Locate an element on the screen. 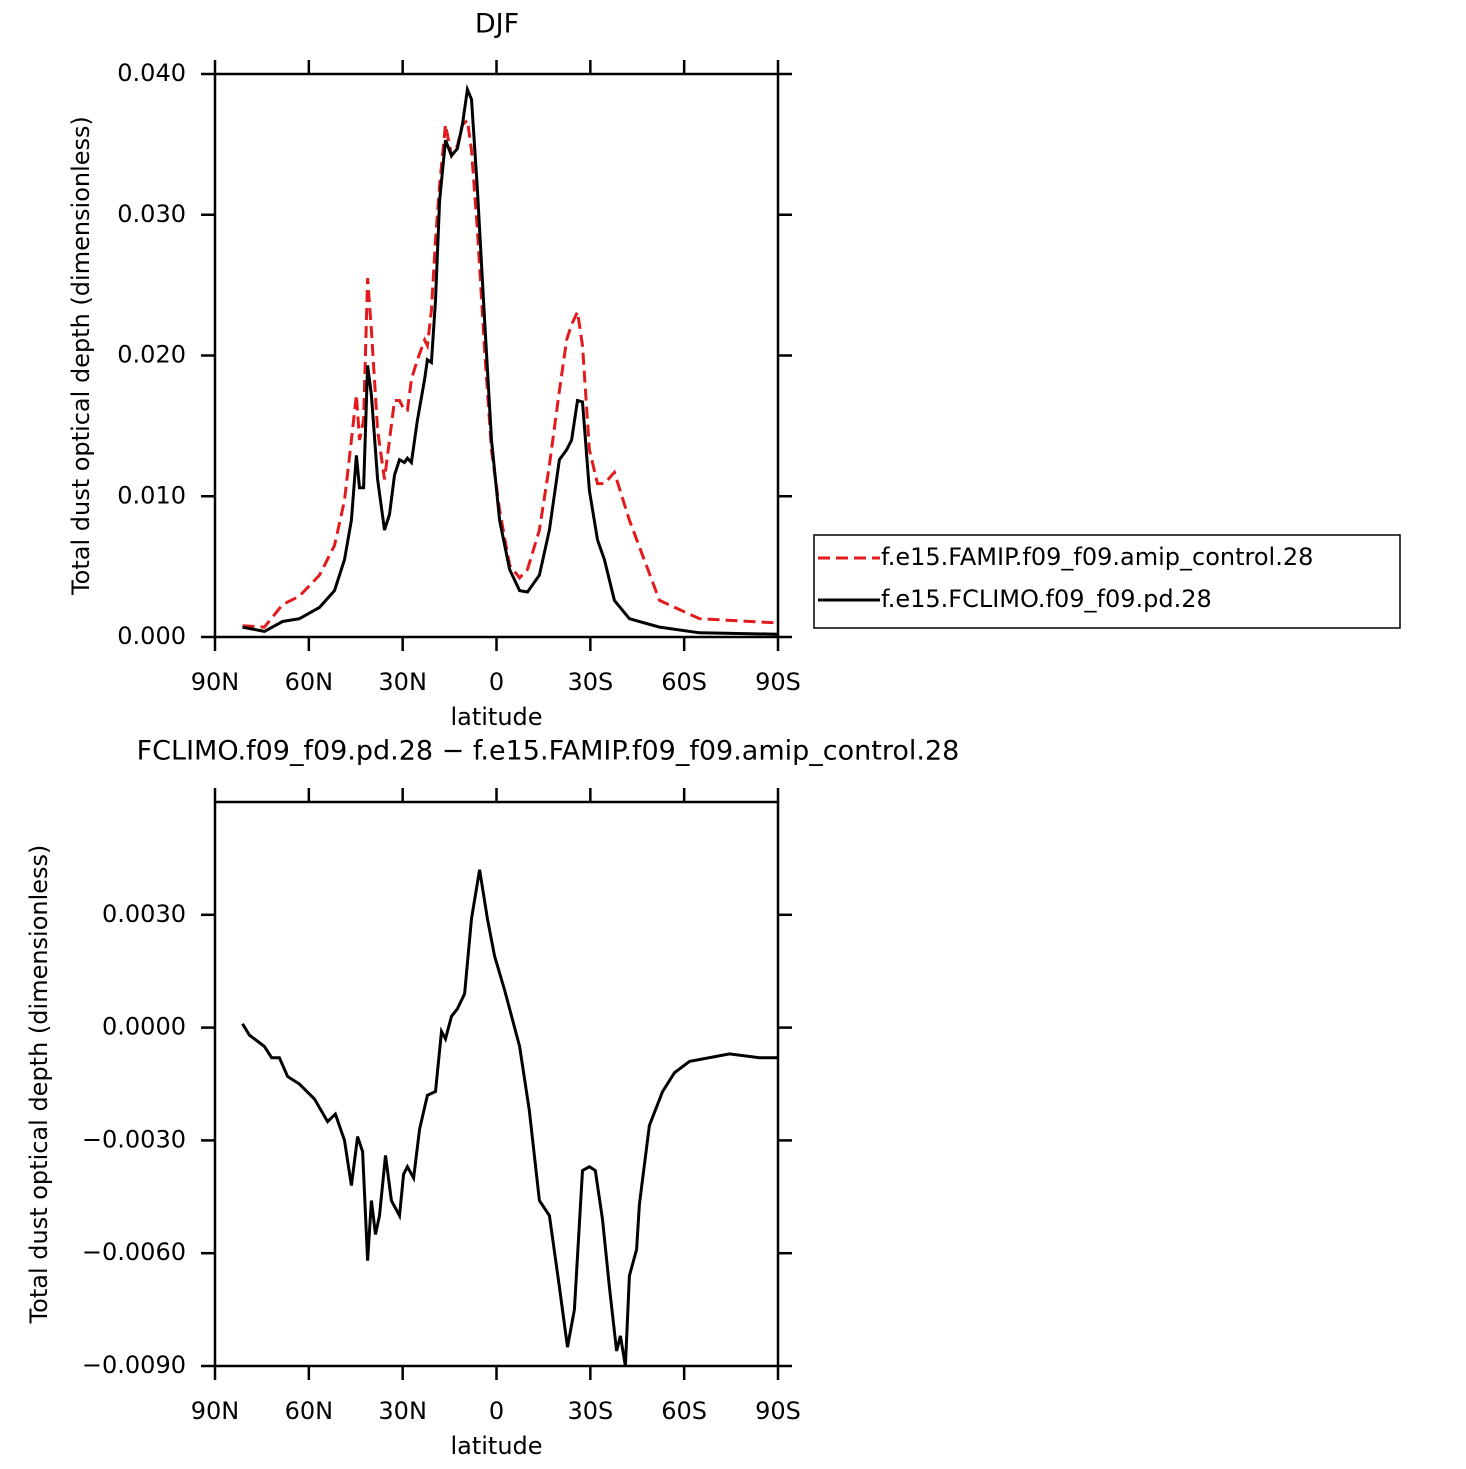  y-tick-label: 0.0030 is located at coordinates (144, 914).